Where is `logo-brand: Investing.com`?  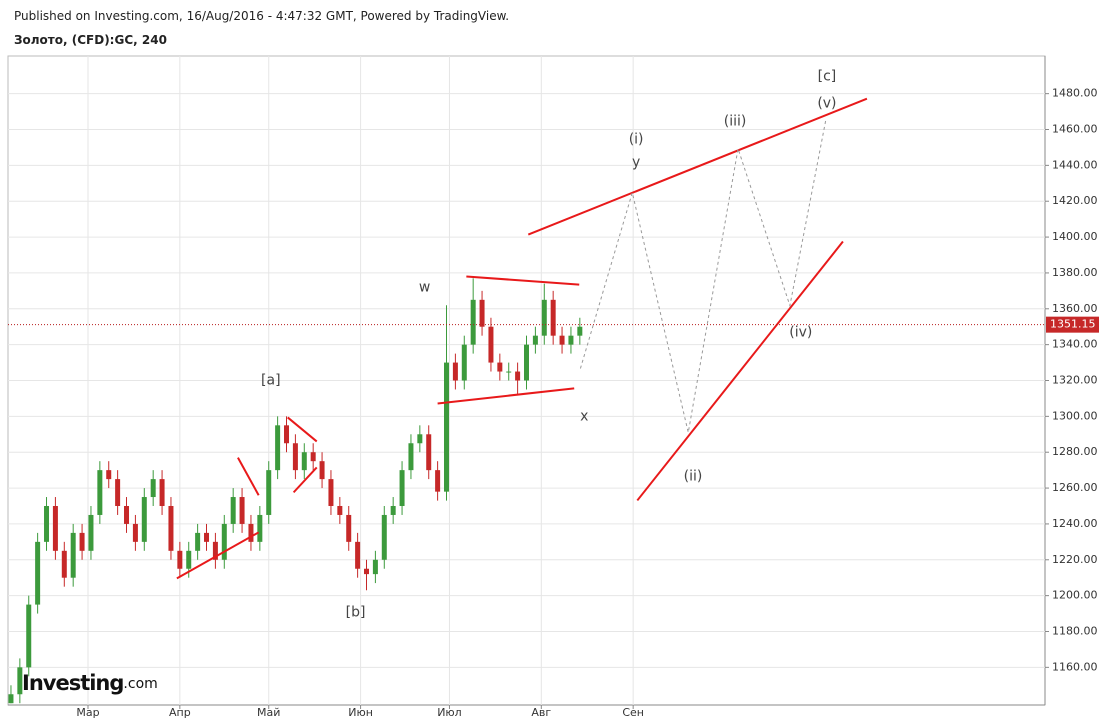
logo-brand: Investing.com is located at coordinates (90, 683).